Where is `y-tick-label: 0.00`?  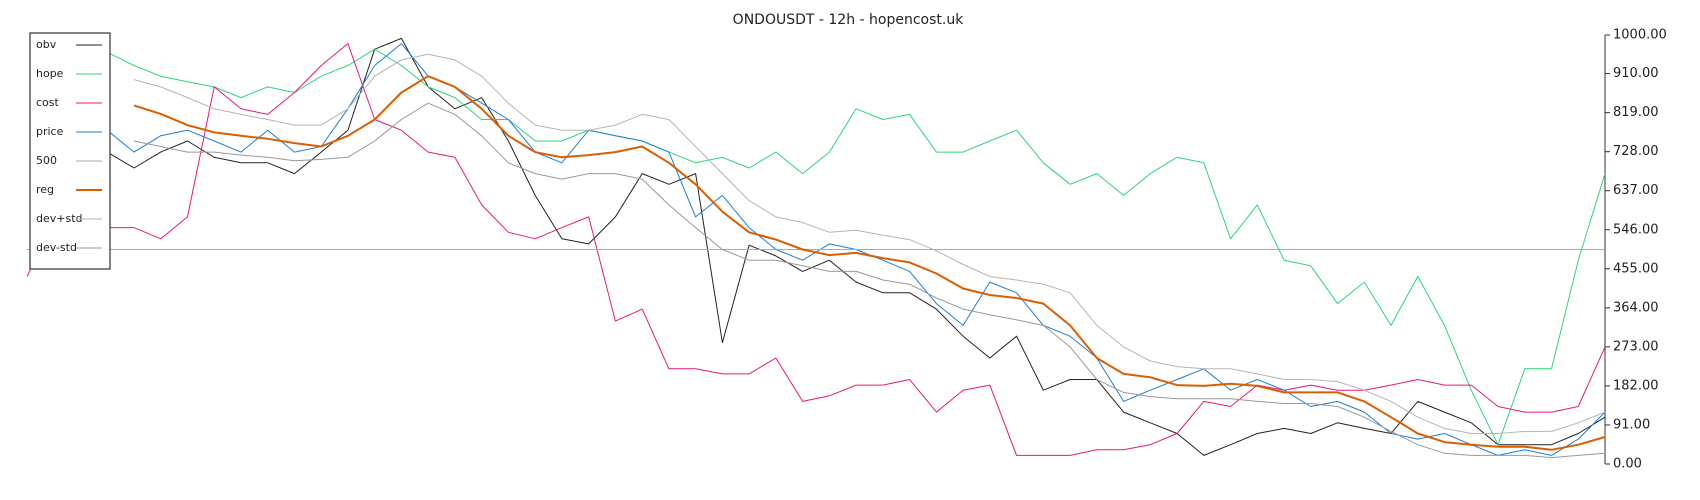
y-tick-label: 0.00 is located at coordinates (1627, 464).